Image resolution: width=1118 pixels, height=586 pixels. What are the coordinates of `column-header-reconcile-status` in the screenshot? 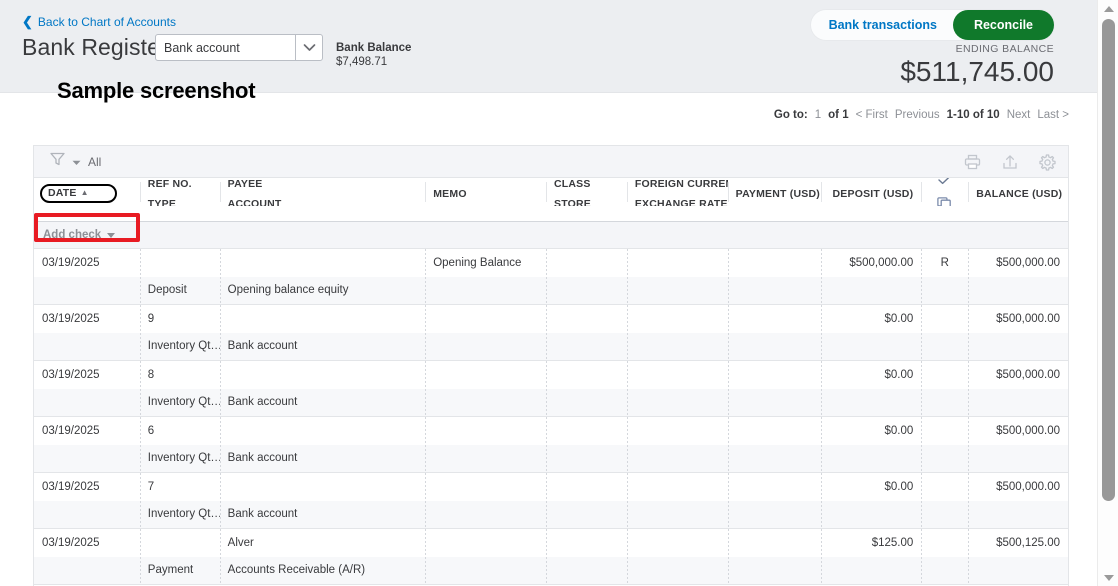 It's located at (944, 192).